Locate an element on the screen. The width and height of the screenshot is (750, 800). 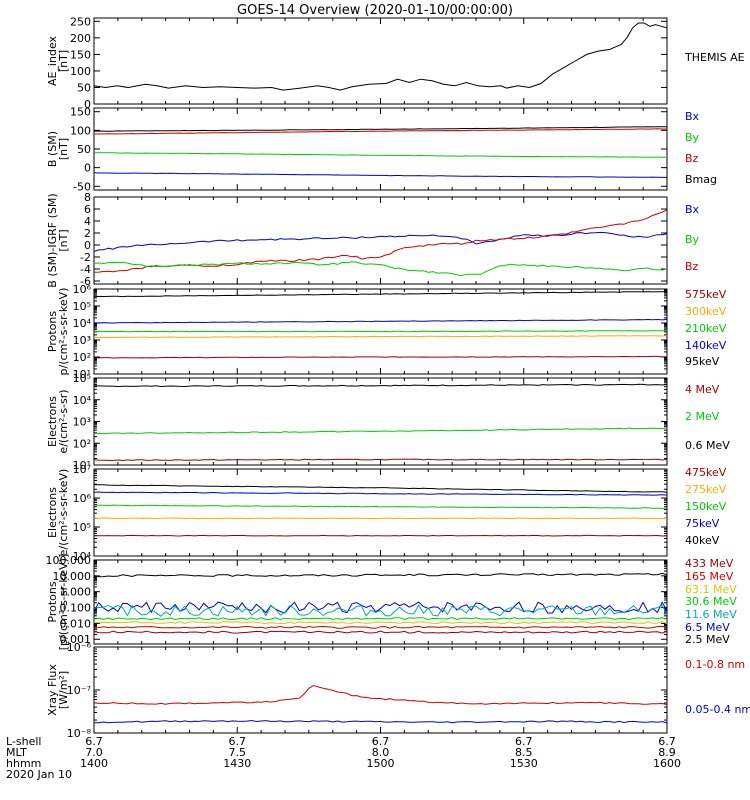
y-tick-label: 50 is located at coordinates (84, 149).